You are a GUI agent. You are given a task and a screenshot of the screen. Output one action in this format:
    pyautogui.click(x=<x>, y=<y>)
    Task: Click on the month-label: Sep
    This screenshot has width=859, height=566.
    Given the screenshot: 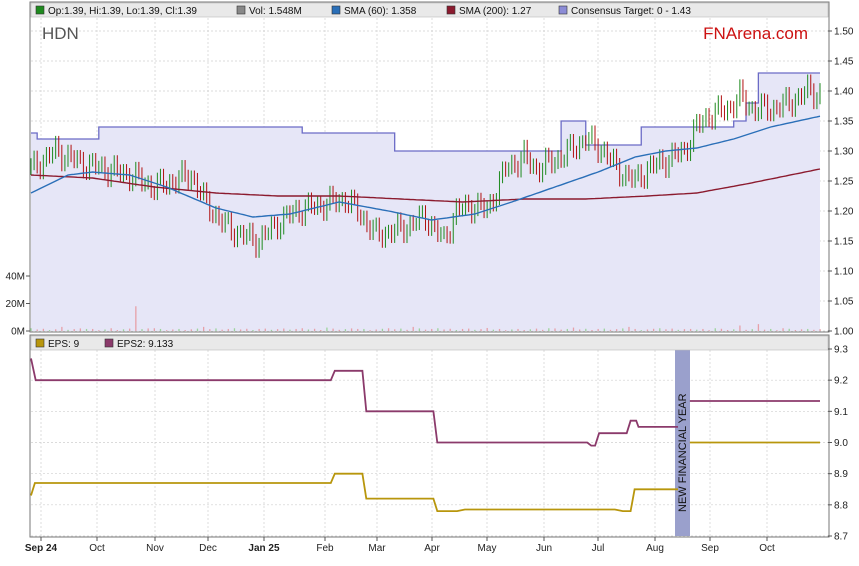 What is the action you would take?
    pyautogui.click(x=710, y=548)
    